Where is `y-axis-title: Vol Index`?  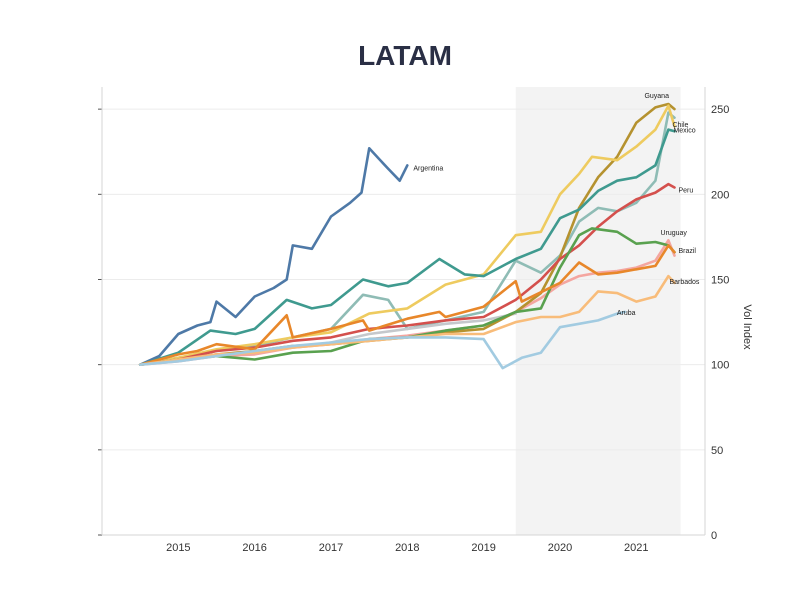
y-axis-title: Vol Index is located at coordinates (747, 327).